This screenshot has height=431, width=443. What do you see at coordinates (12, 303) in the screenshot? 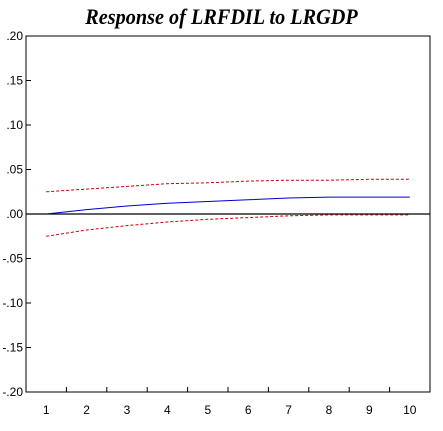
I see `y-tick-label: -.10` at bounding box center [12, 303].